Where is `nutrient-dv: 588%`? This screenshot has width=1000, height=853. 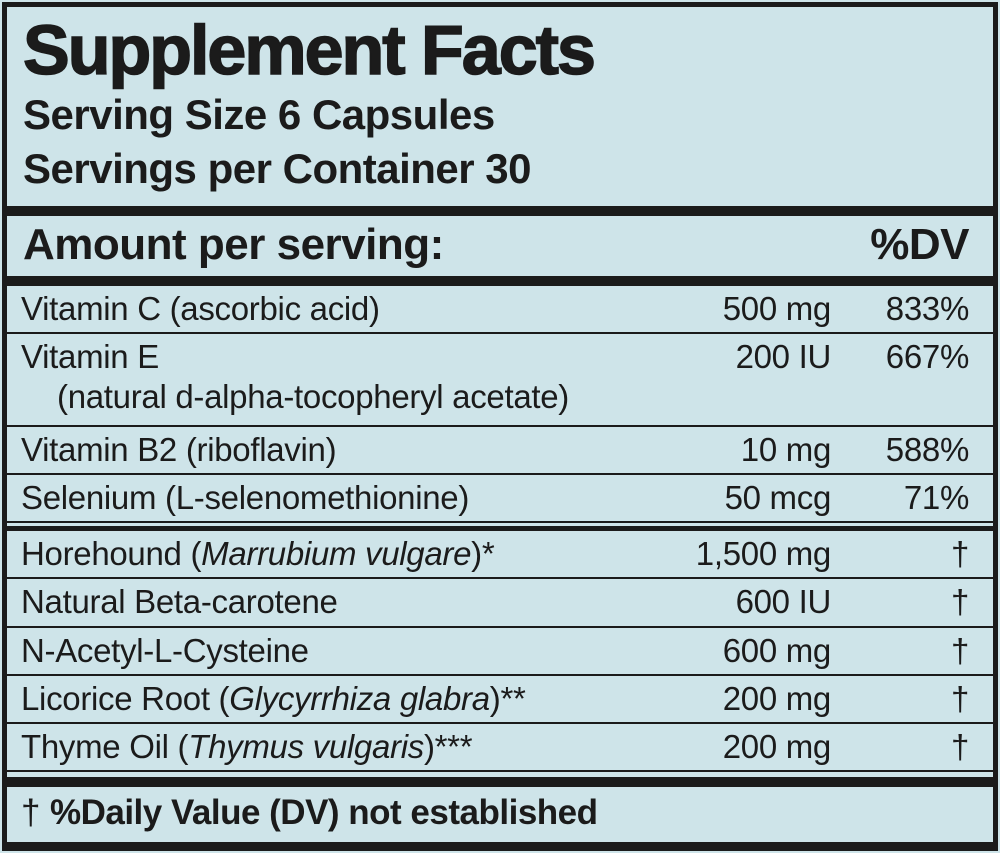 nutrient-dv: 588% is located at coordinates (927, 449).